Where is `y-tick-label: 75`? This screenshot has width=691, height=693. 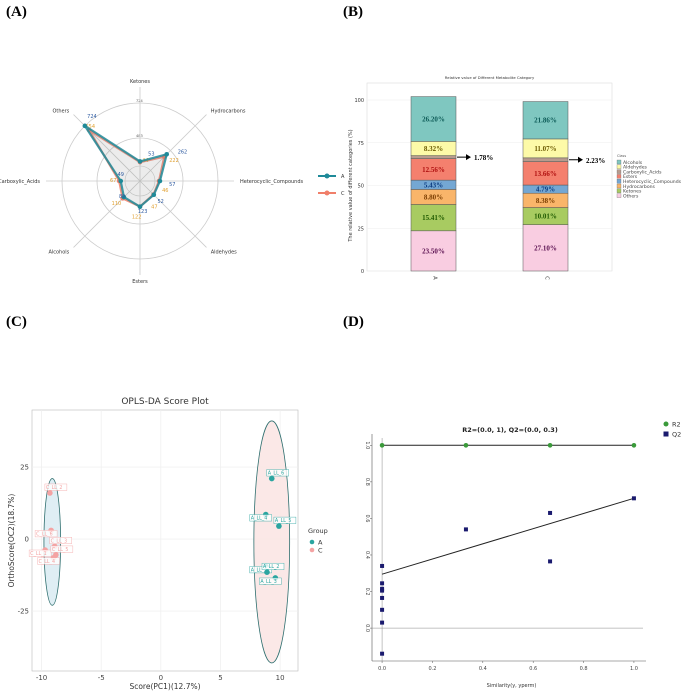 y-tick-label: 75 is located at coordinates (361, 144).